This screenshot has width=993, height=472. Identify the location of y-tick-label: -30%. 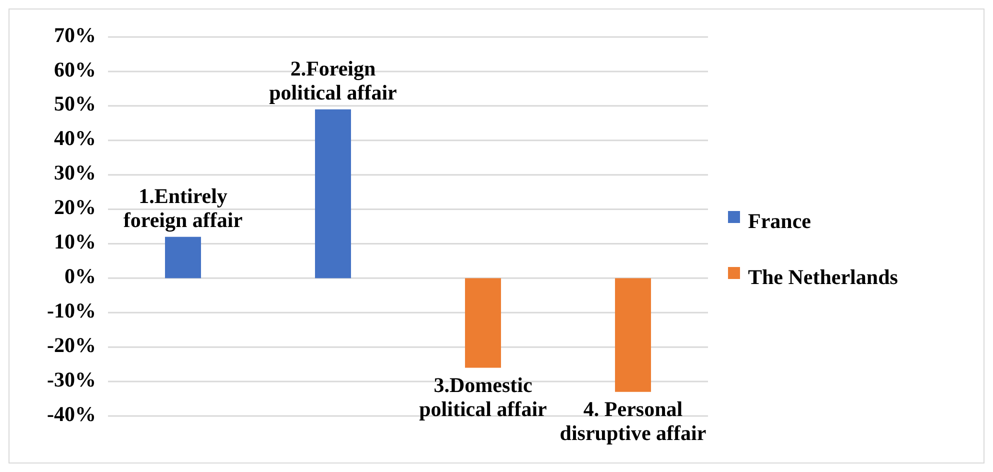
(71, 379).